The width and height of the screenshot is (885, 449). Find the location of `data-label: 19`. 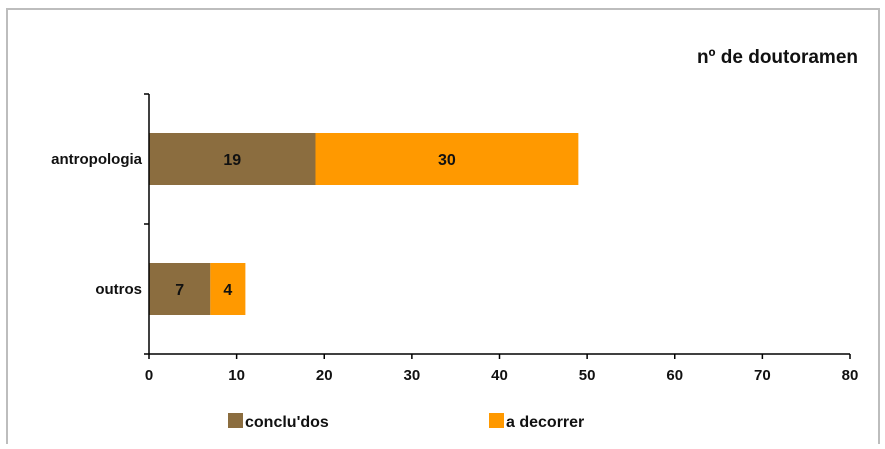

data-label: 19 is located at coordinates (232, 160).